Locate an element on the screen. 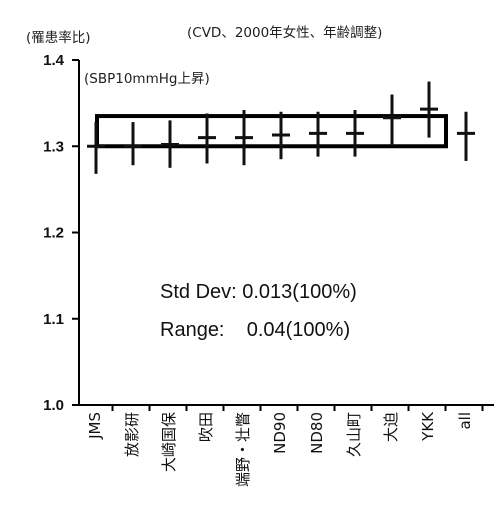 The image size is (494, 528). x-tick-label: all is located at coordinates (465, 421).